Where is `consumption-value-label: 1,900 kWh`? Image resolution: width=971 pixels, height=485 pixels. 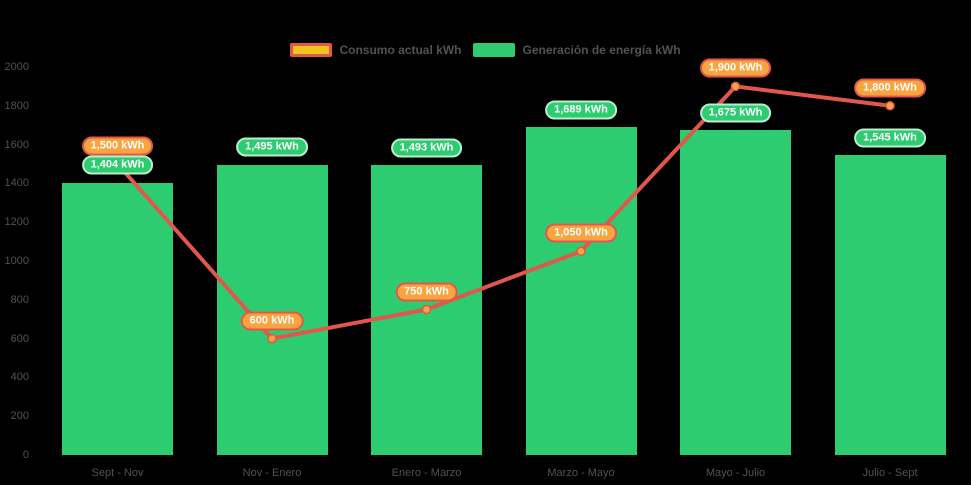
consumption-value-label: 1,900 kWh is located at coordinates (735, 68).